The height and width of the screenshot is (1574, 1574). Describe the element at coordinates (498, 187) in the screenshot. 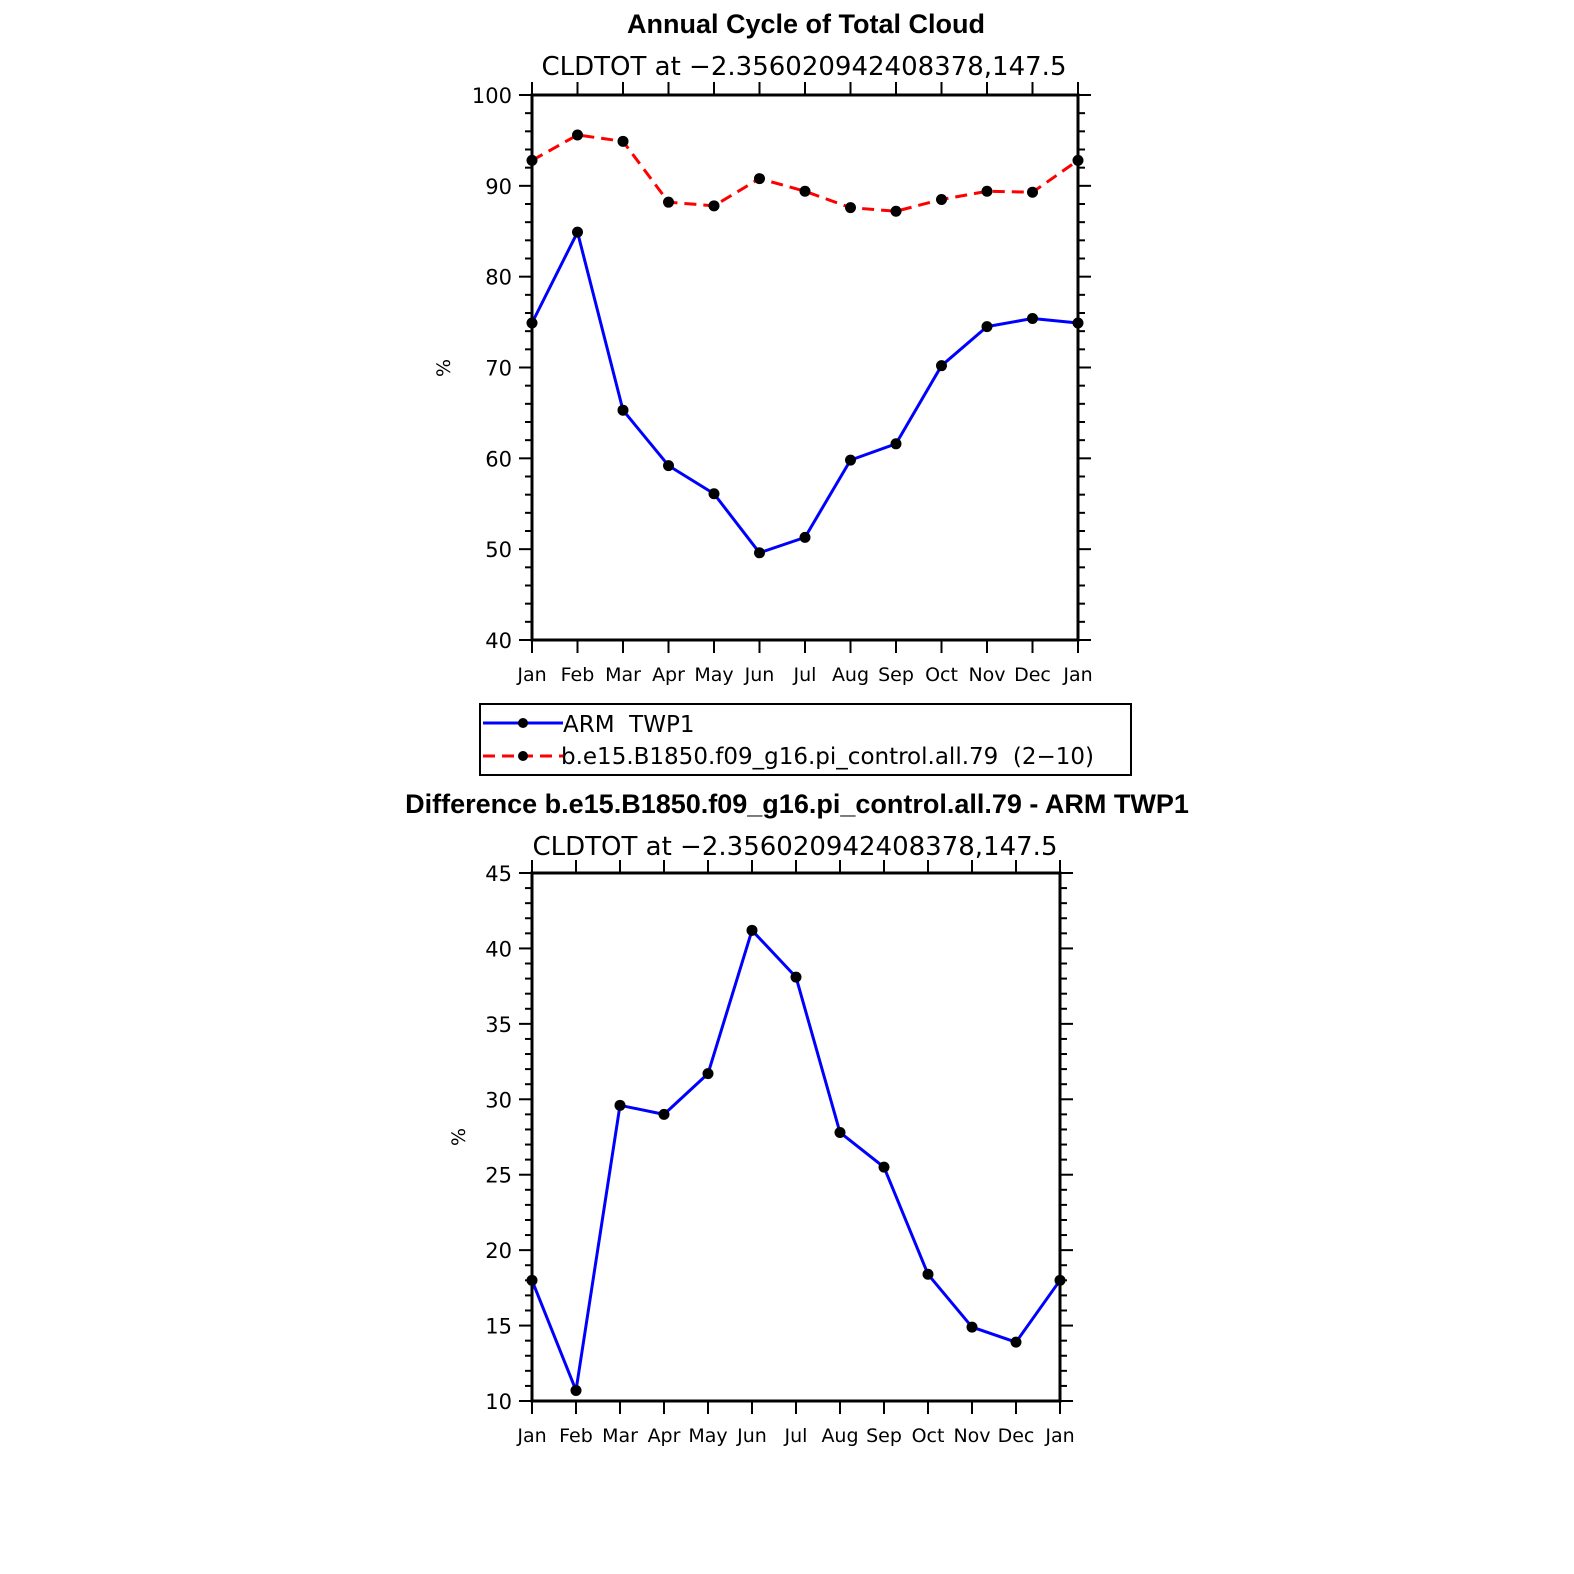

I see `top-y-tick-label: 90` at that location.